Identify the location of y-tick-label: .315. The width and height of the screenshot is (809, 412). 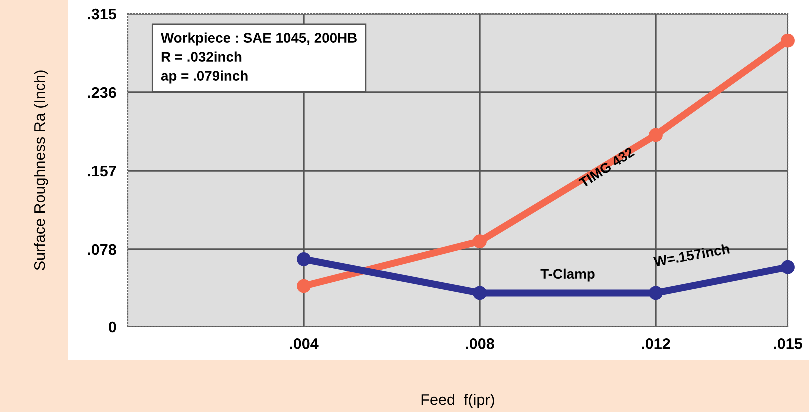
(102, 14).